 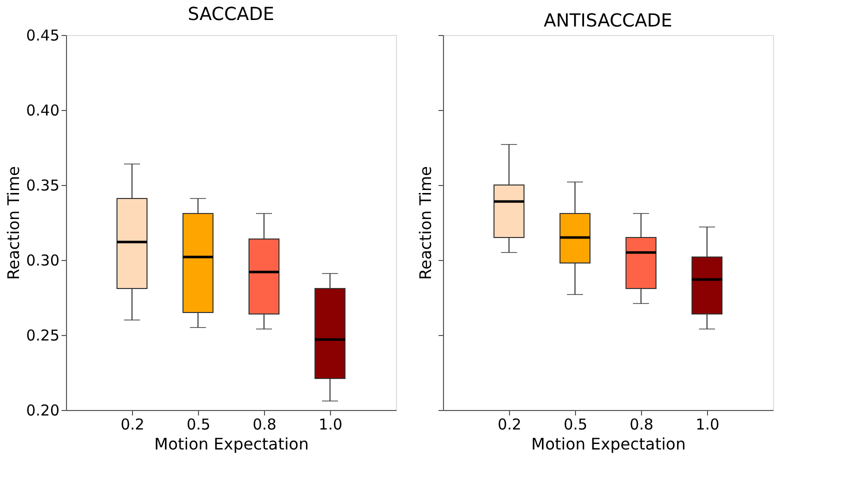 What do you see at coordinates (231, 14) in the screenshot?
I see `chart-title: SACCADE` at bounding box center [231, 14].